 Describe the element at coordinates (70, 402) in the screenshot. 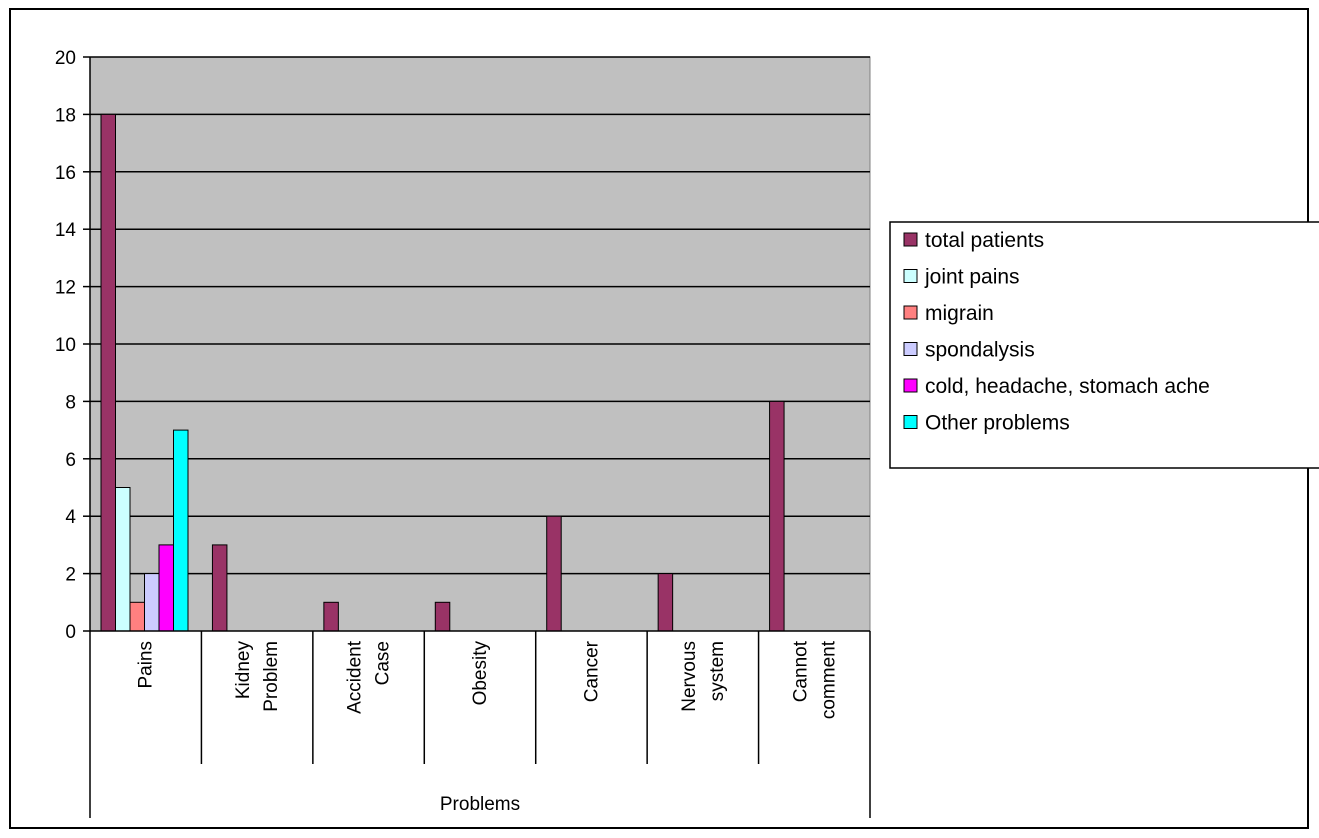

I see `y-tick-label: 8` at that location.